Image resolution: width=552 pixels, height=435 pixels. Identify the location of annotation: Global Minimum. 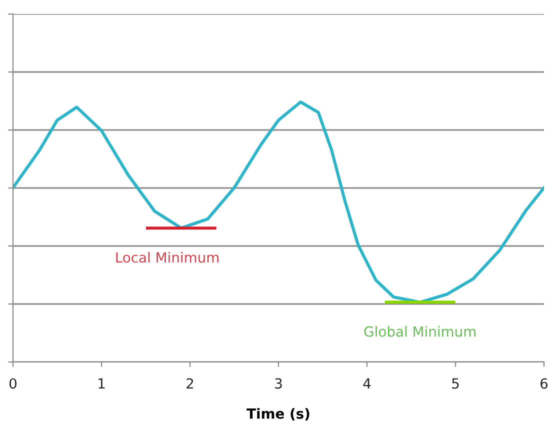
(420, 331).